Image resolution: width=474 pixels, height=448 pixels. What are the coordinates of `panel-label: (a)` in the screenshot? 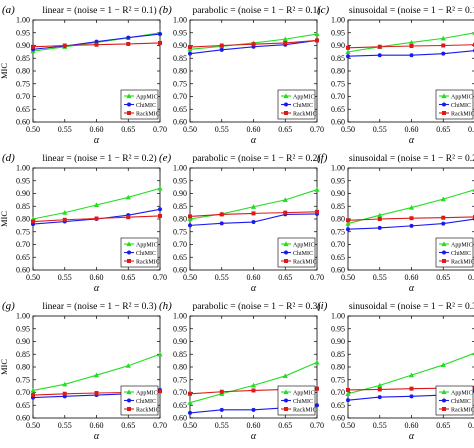 It's located at (8, 10).